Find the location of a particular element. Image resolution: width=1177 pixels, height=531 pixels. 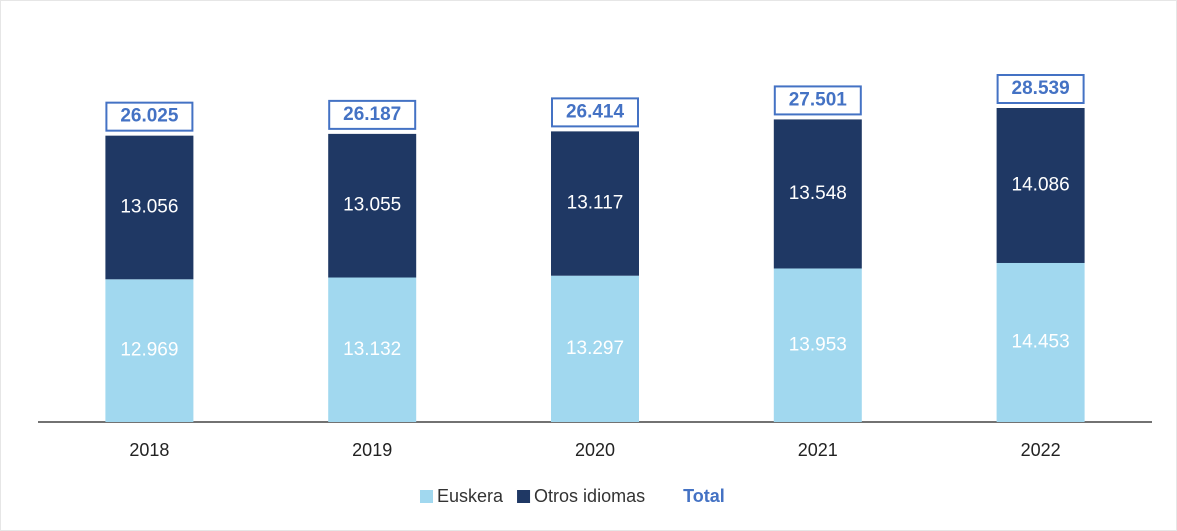

x-tick-label: 2020 is located at coordinates (595, 450).